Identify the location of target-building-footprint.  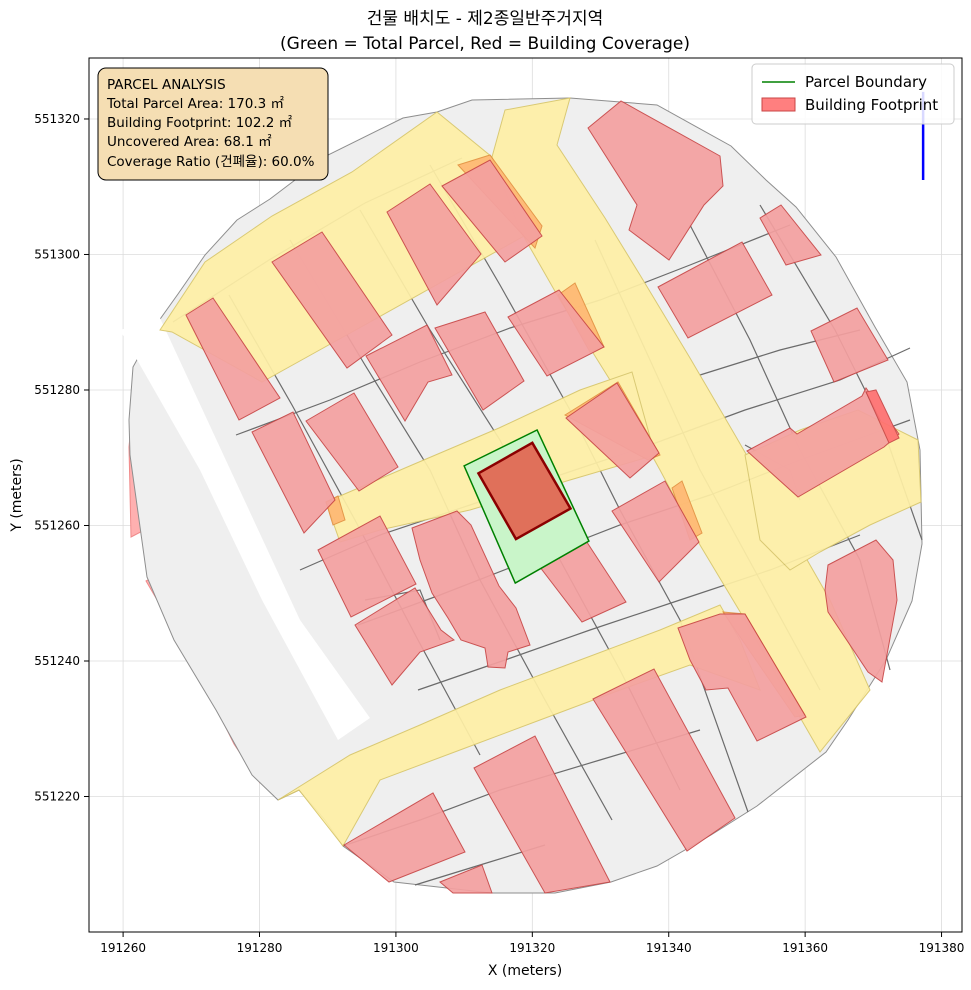
(524, 491).